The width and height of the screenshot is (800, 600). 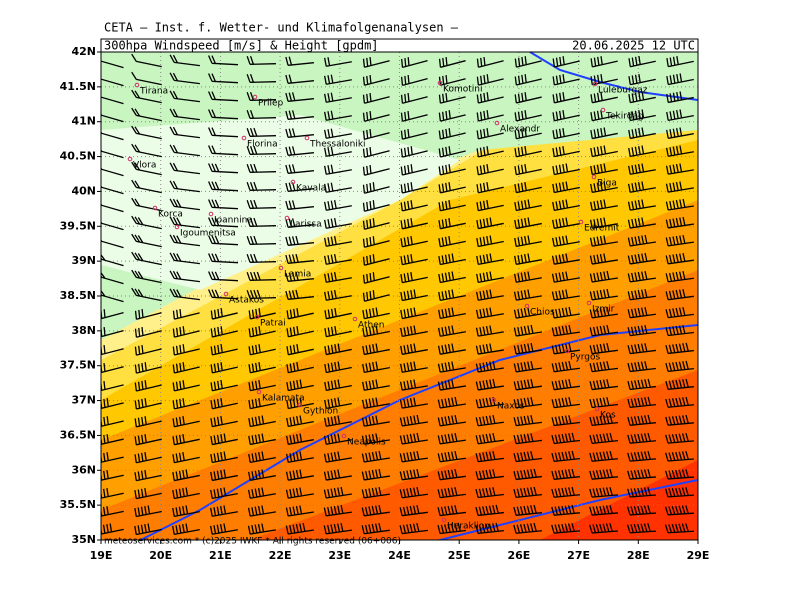 I want to click on x-axis-label: 26E, so click(x=518, y=555).